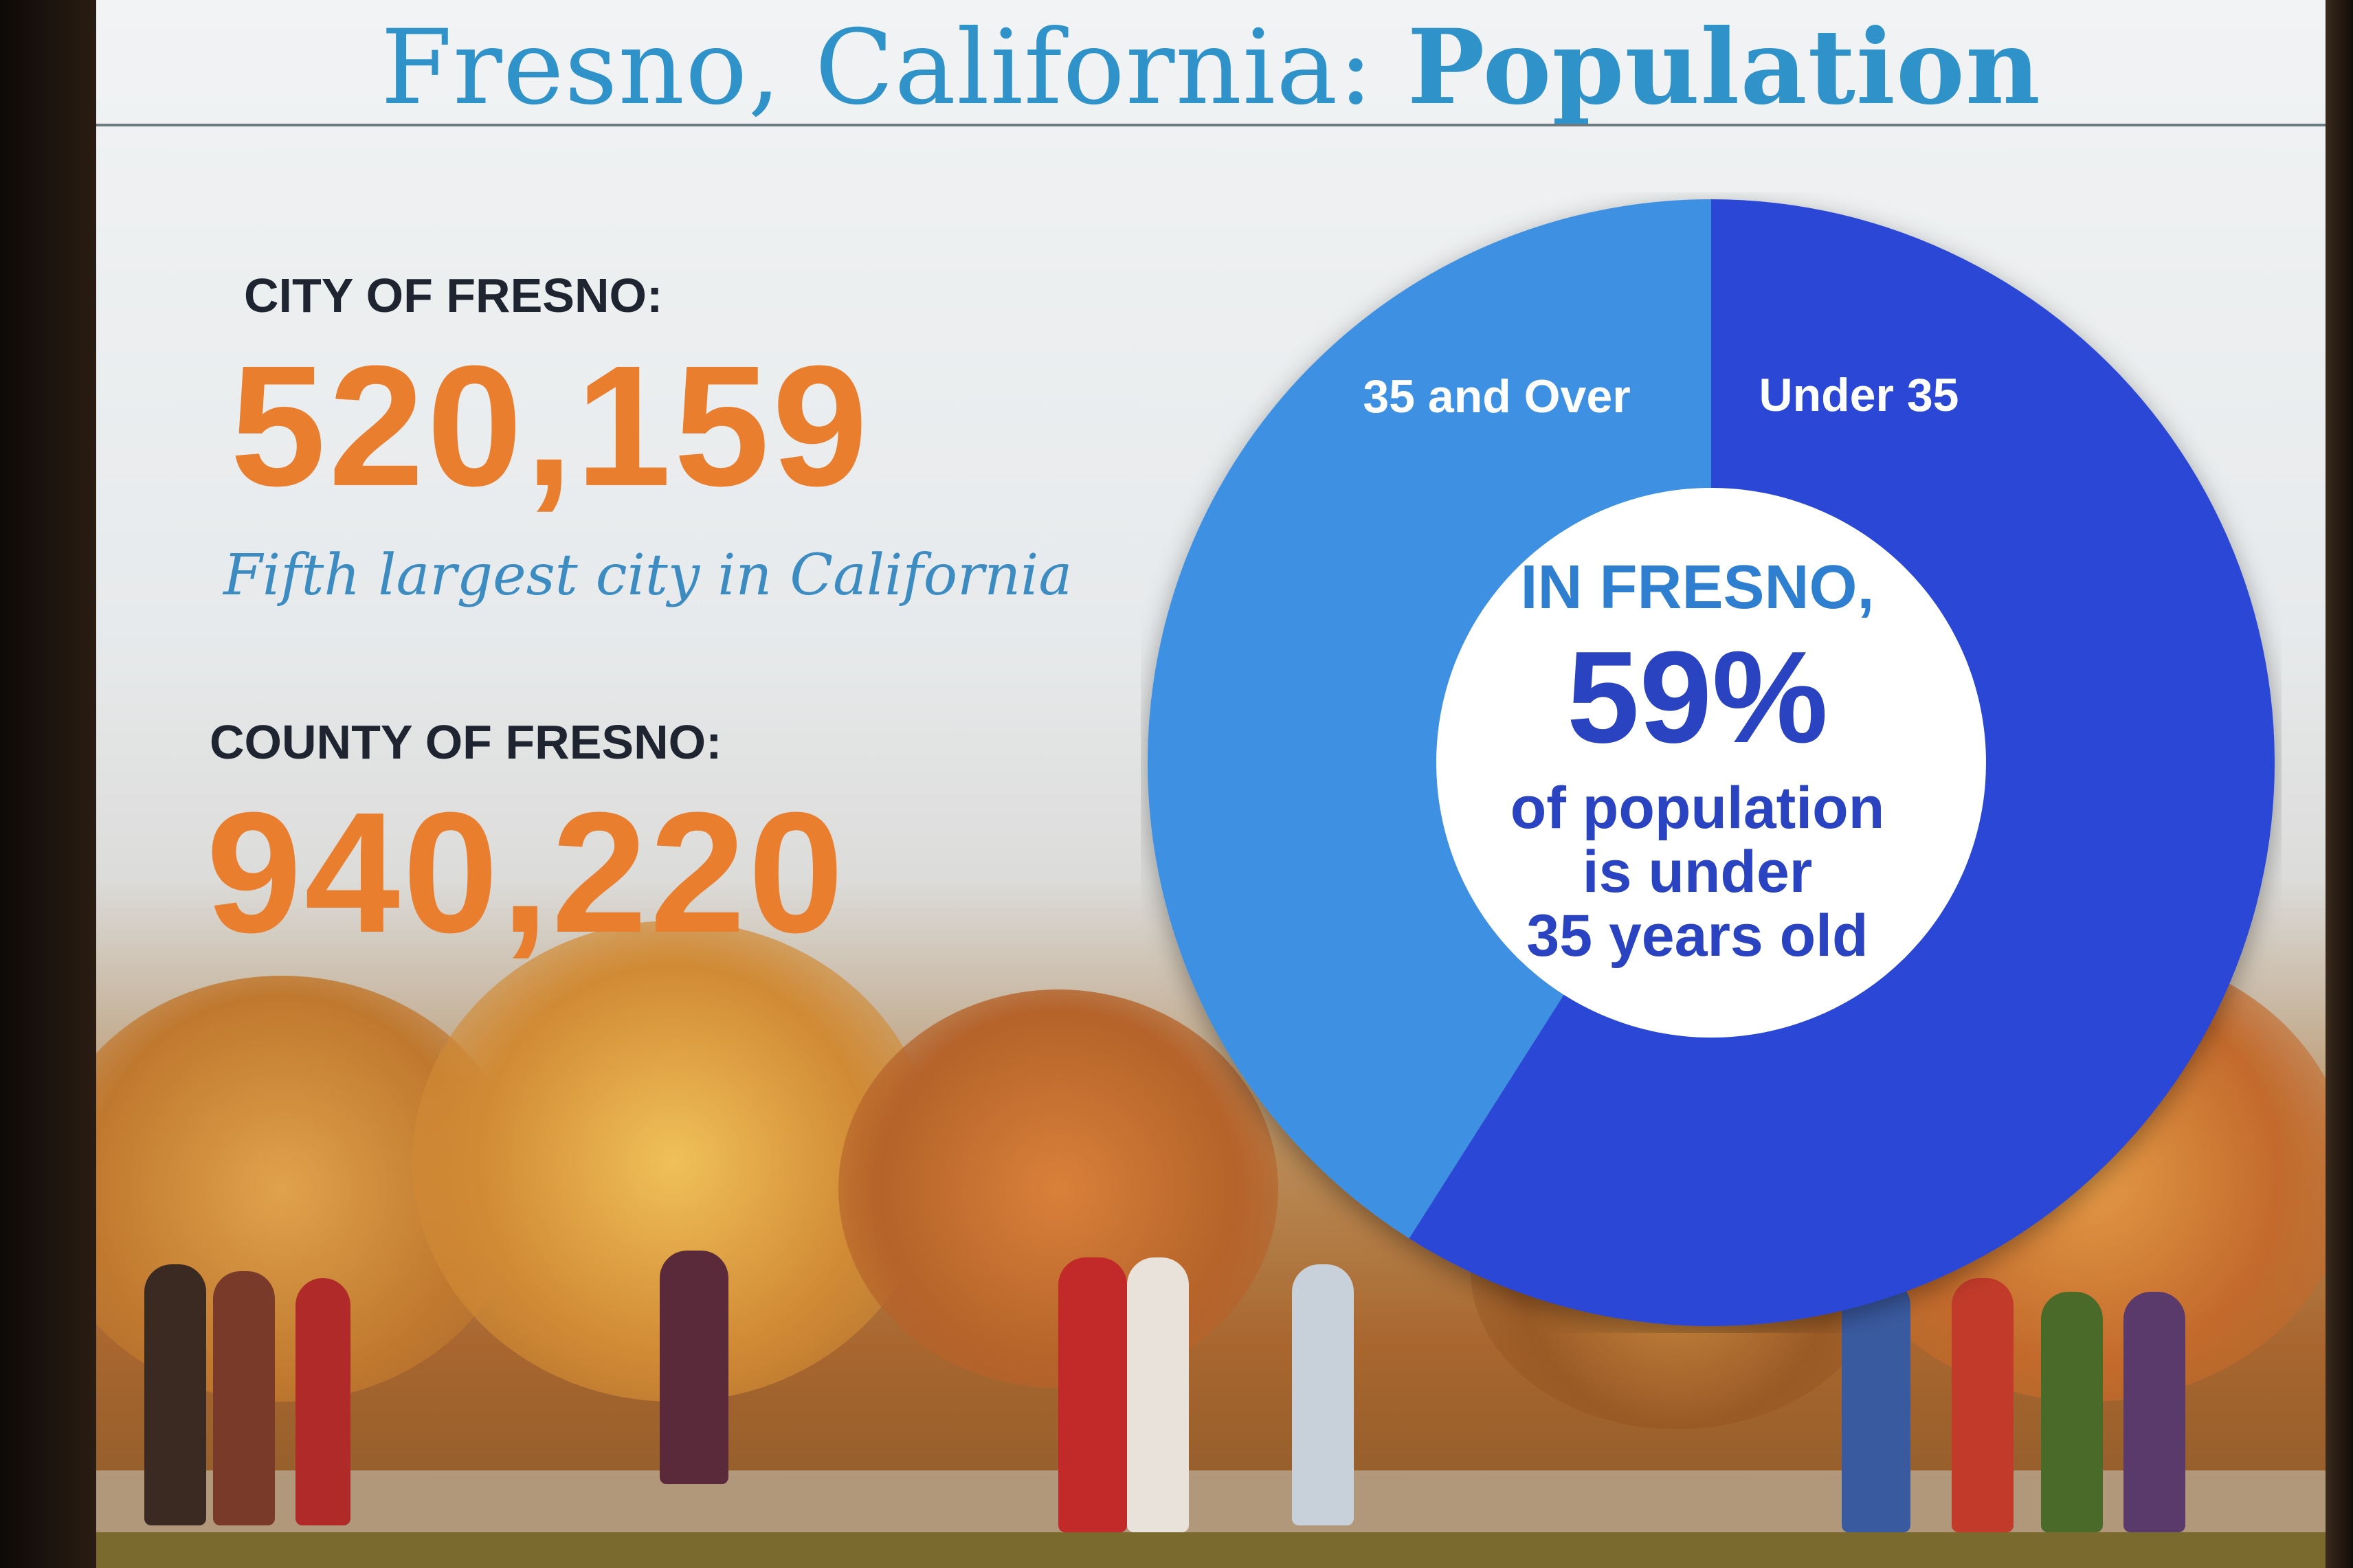 This screenshot has width=2353, height=1568. What do you see at coordinates (648, 575) in the screenshot?
I see `city-rank-note: Fifth largest city in California` at bounding box center [648, 575].